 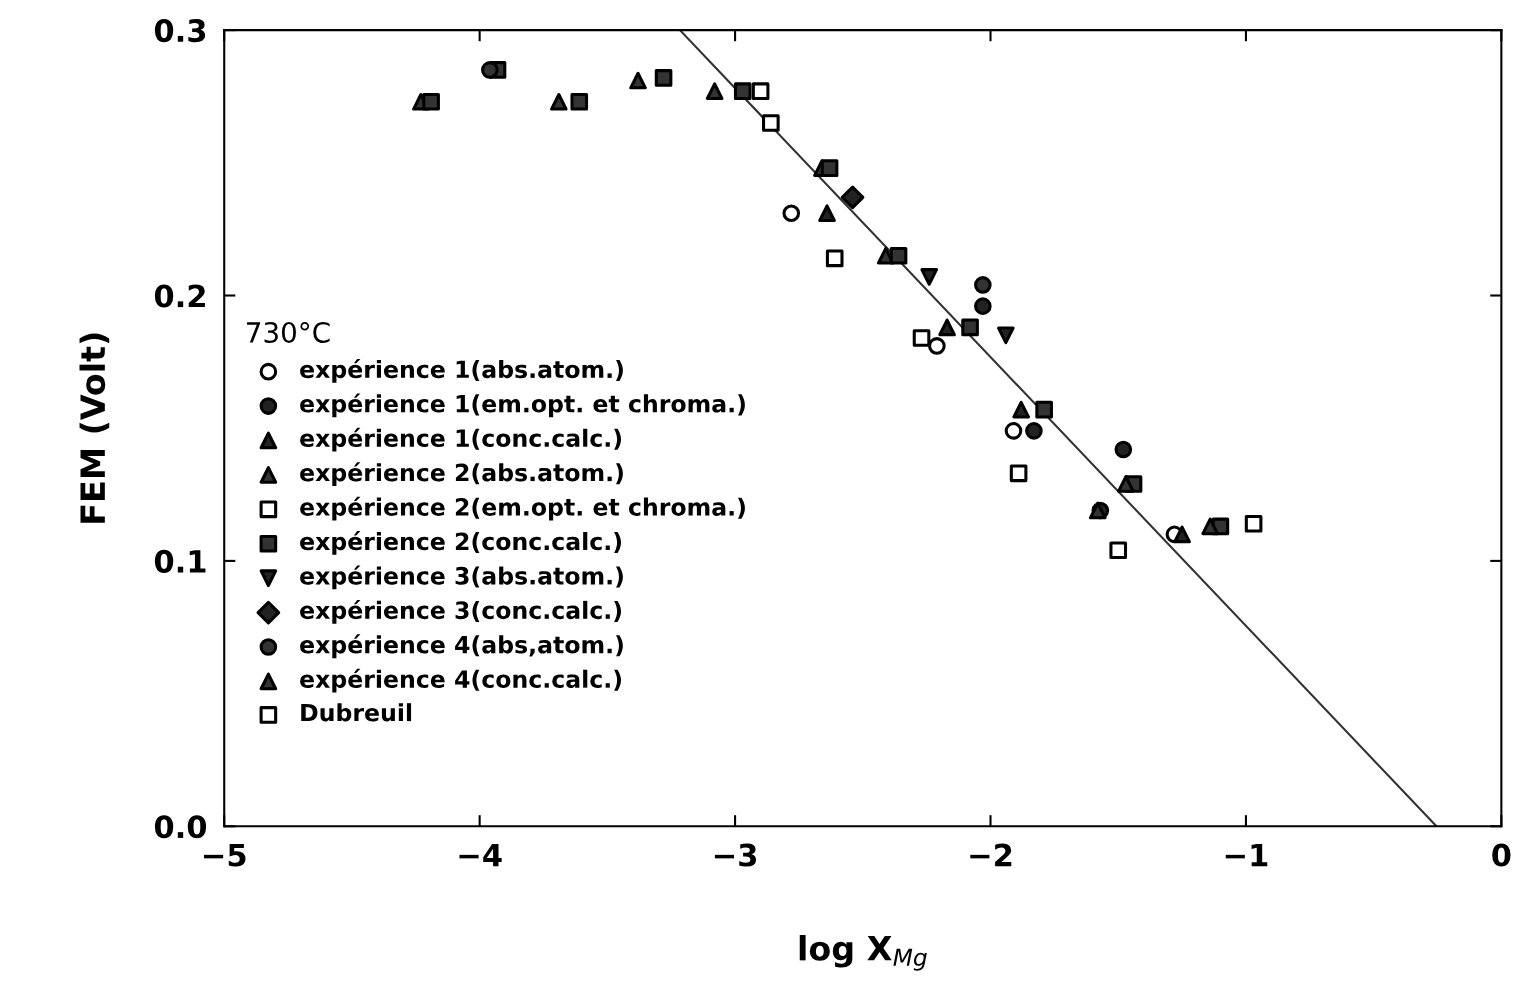 What do you see at coordinates (288, 332) in the screenshot?
I see `legend-title: 730°C` at bounding box center [288, 332].